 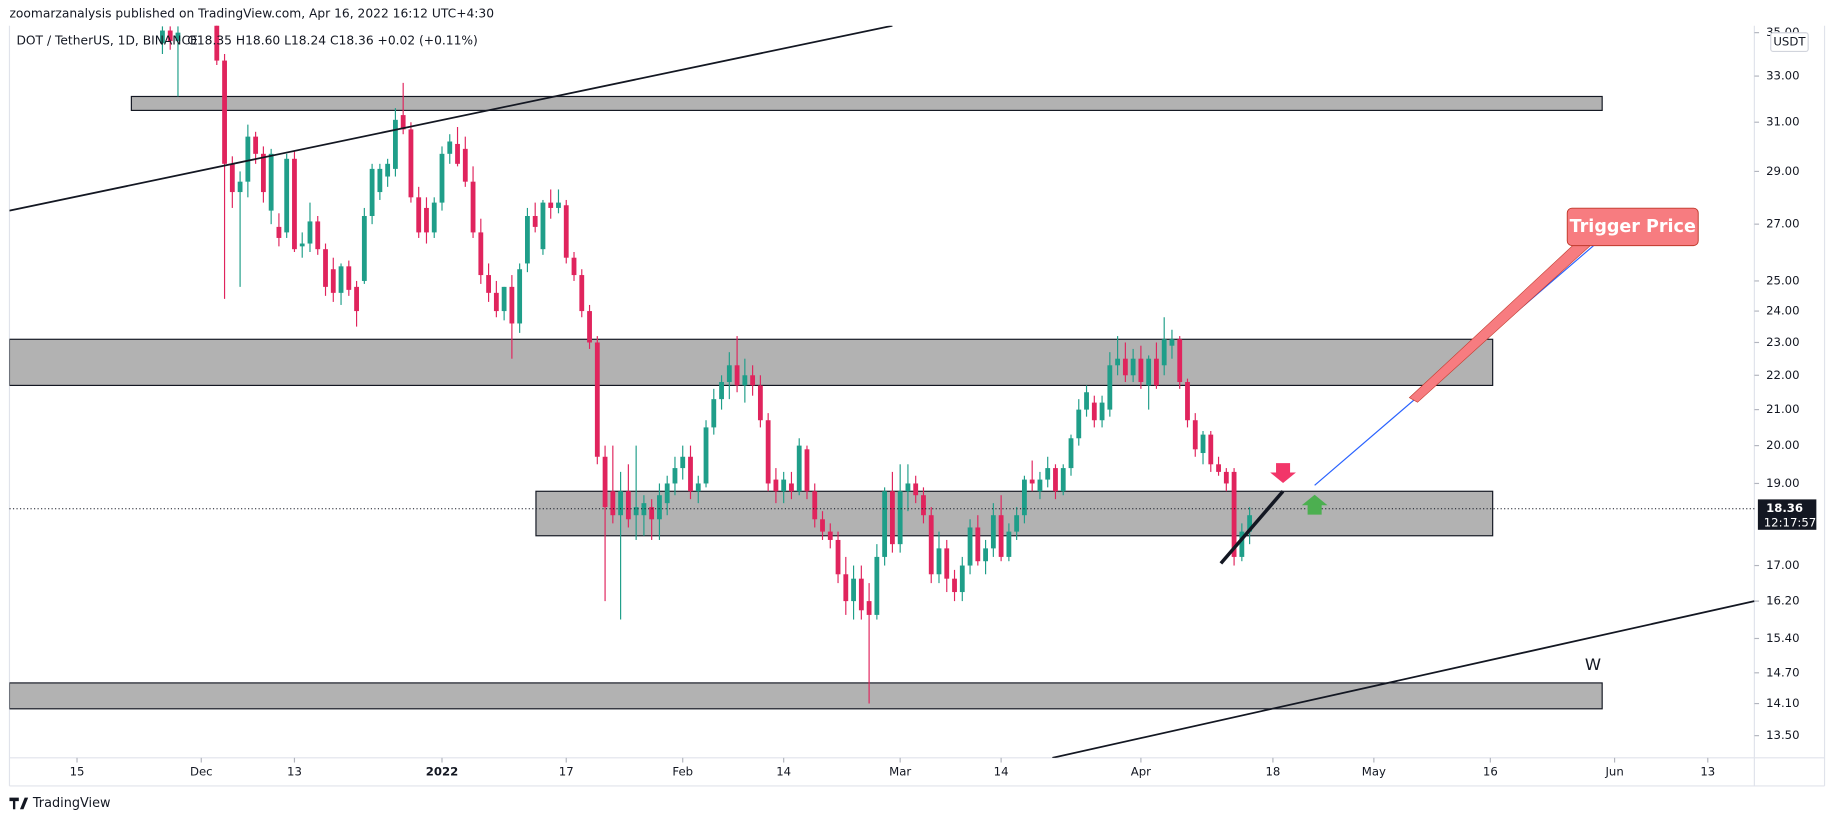 What do you see at coordinates (1490, 771) in the screenshot?
I see `x-tick-label: 16` at bounding box center [1490, 771].